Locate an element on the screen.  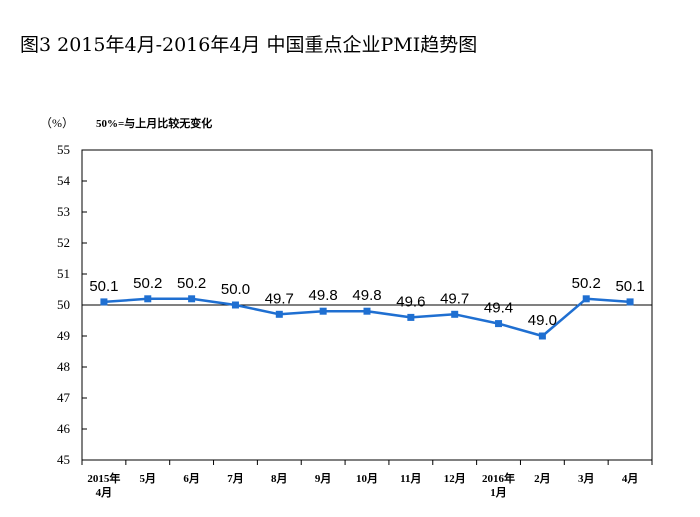
y-tick-label: 49 is located at coordinates (63, 335).